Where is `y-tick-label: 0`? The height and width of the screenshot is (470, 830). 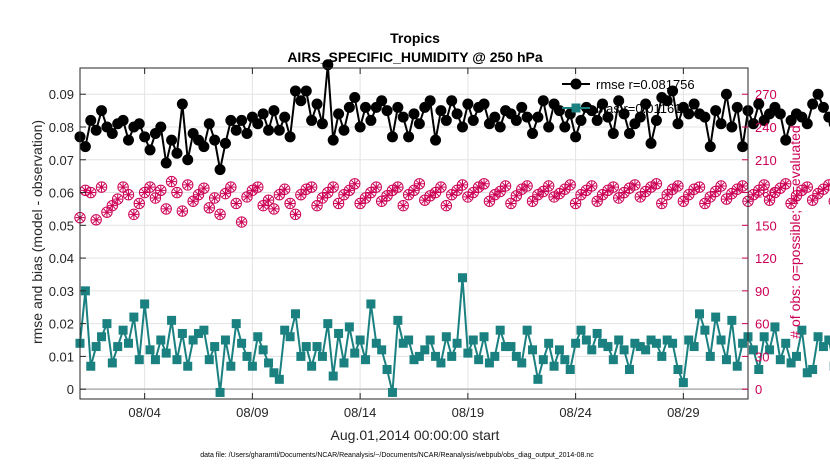 y-tick-label: 0 is located at coordinates (70, 389).